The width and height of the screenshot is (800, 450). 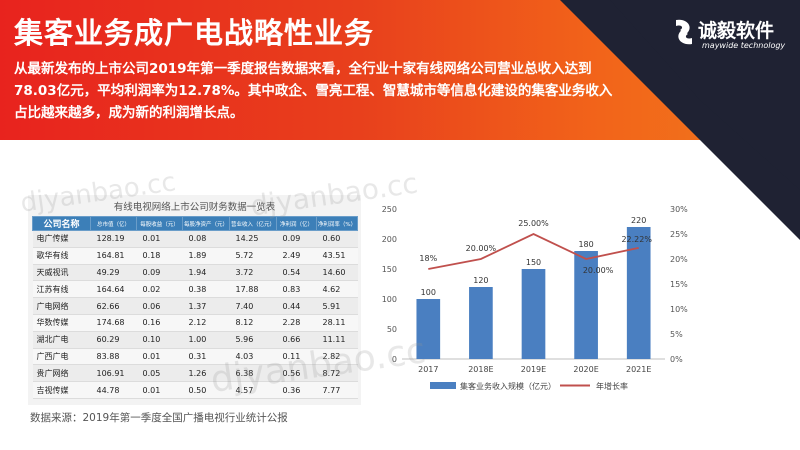 I want to click on table-cell: 吉视传媒, so click(x=61, y=390).